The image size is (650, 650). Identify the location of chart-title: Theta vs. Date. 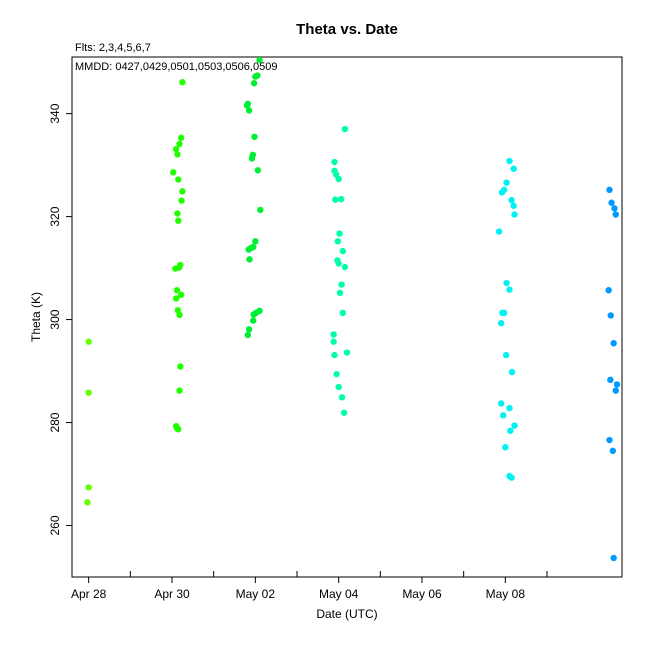
(347, 29).